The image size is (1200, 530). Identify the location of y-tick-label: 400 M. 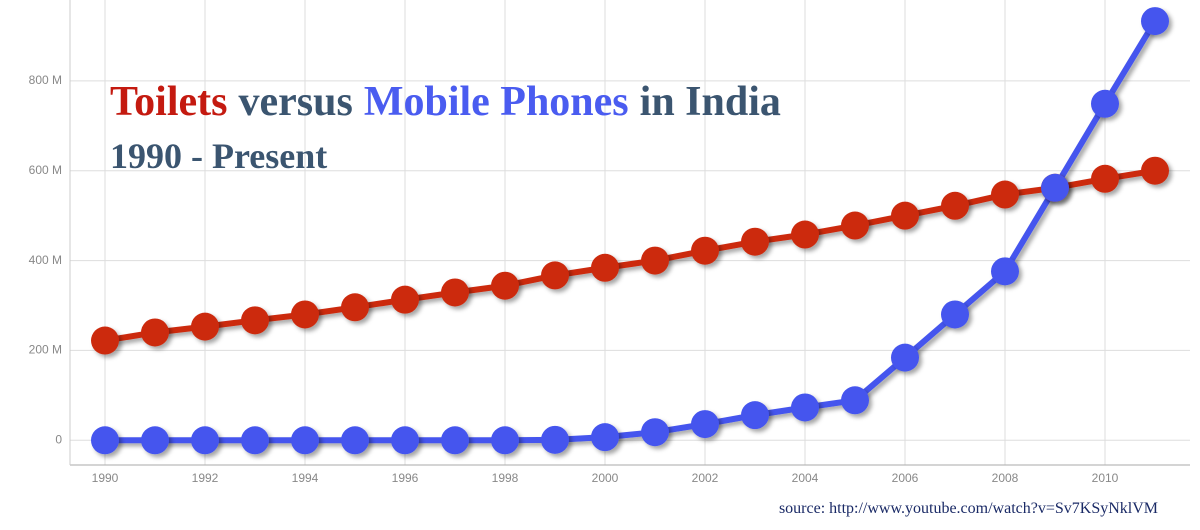
(45, 260).